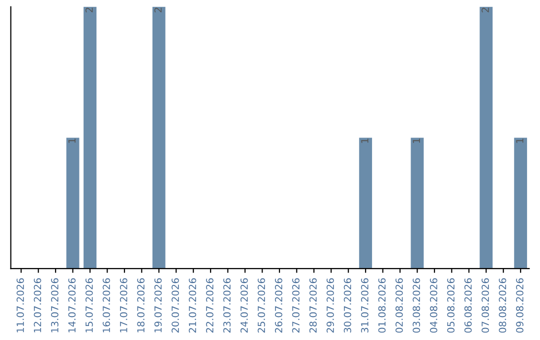  I want to click on x-tick-label: 16.07.2026, so click(106, 305).